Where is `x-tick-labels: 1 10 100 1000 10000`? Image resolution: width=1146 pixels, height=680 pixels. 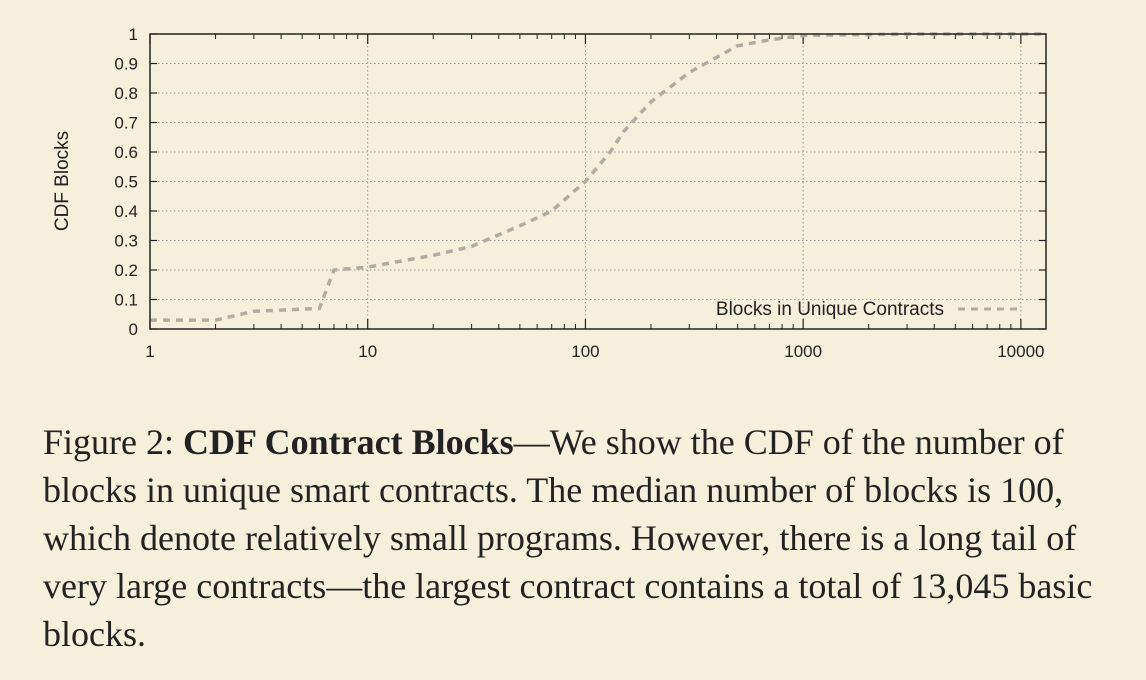 x-tick-labels: 1 10 100 1000 10000 is located at coordinates (594, 351).